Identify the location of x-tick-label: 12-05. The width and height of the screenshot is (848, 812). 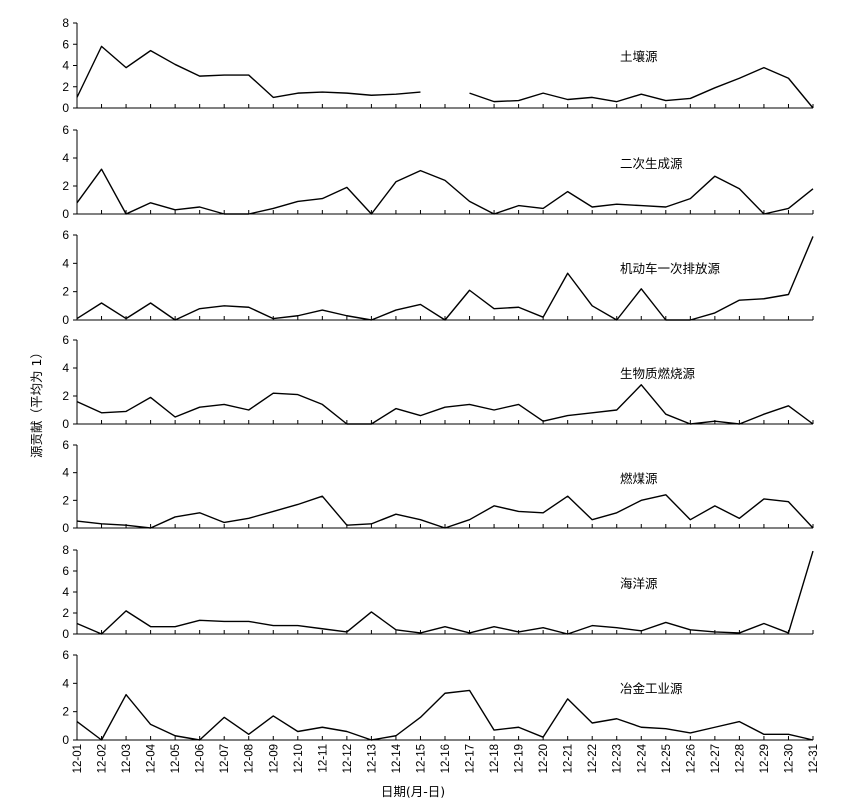
(176, 758).